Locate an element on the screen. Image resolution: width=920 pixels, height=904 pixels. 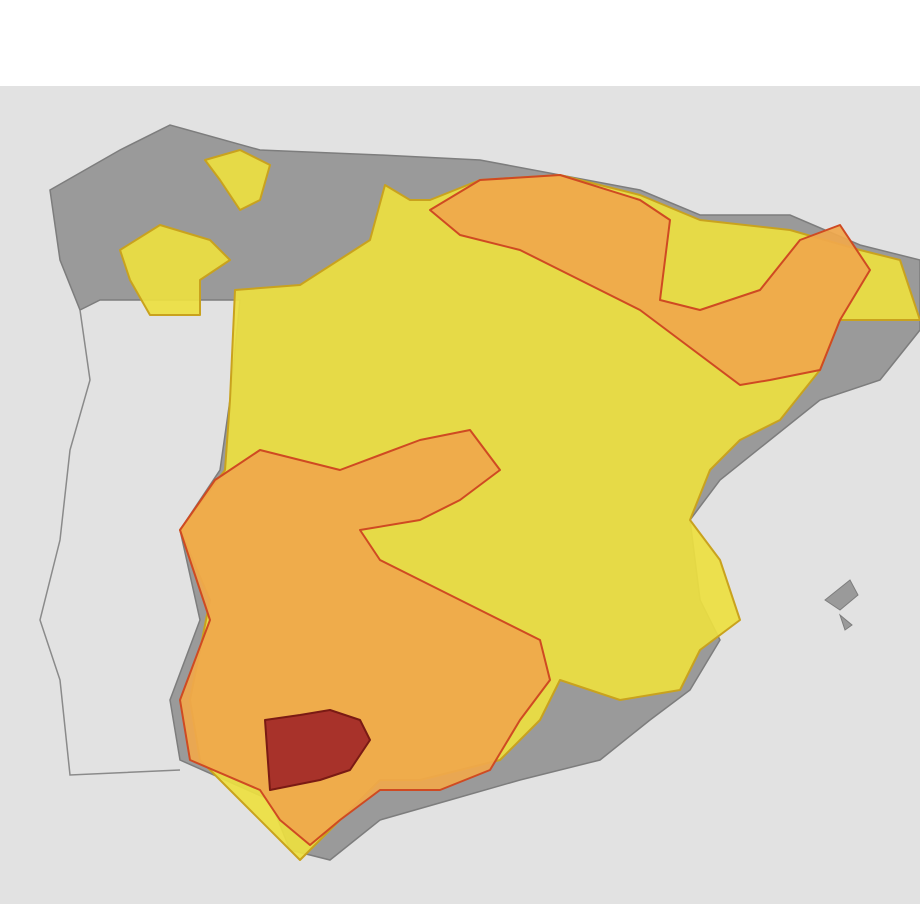
islands is located at coordinates (841, 605).